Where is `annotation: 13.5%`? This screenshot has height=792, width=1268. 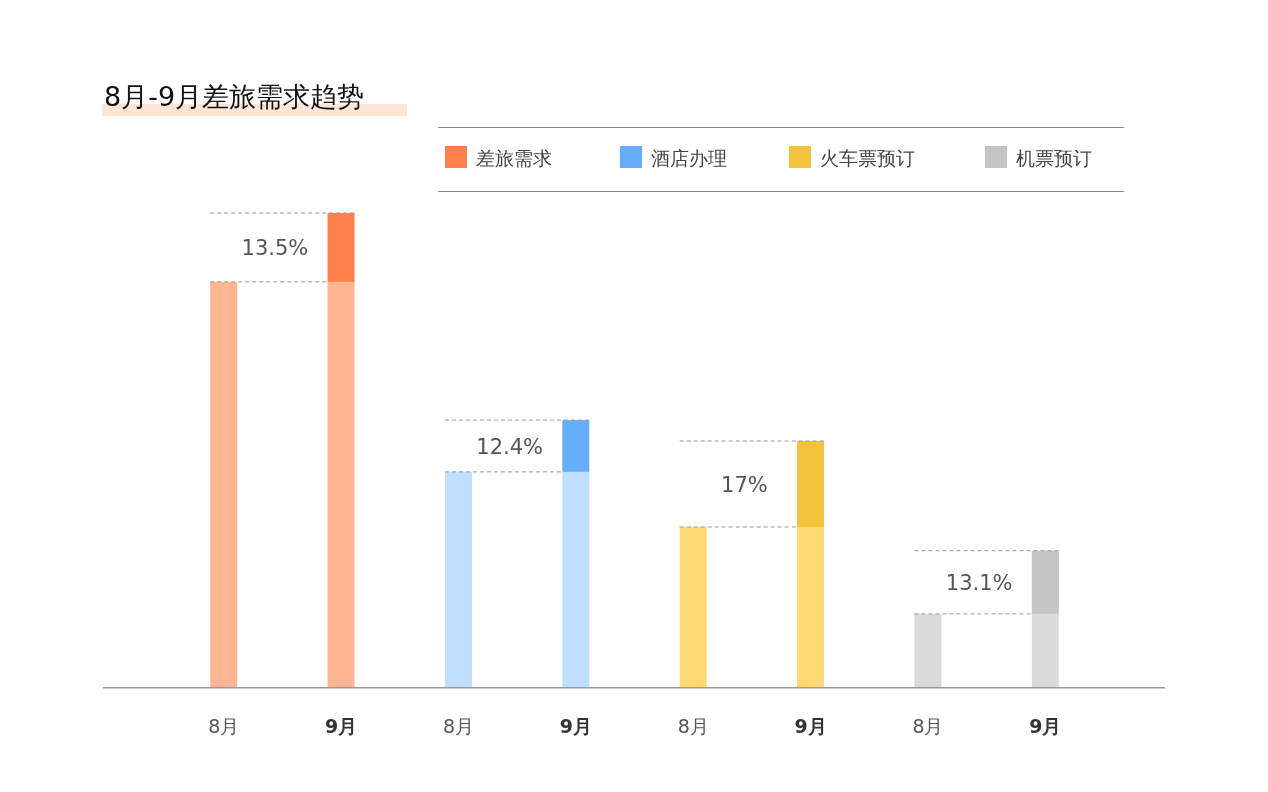
annotation: 13.5% is located at coordinates (275, 248).